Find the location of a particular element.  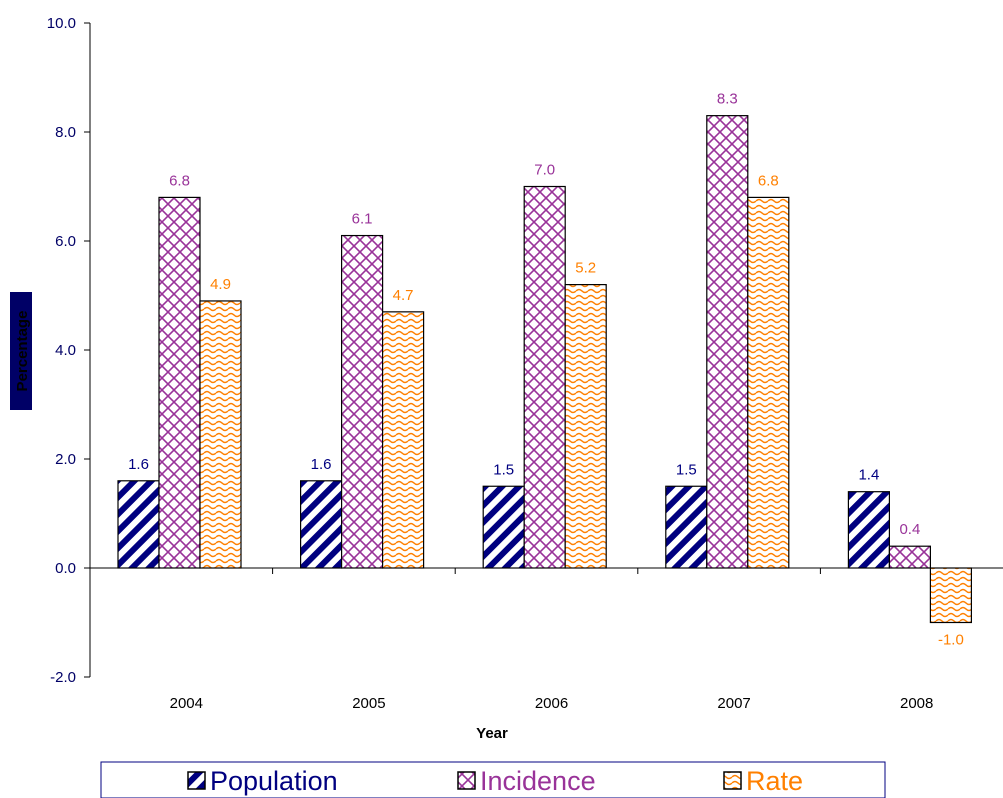

legend-swatch-population is located at coordinates (196, 780).